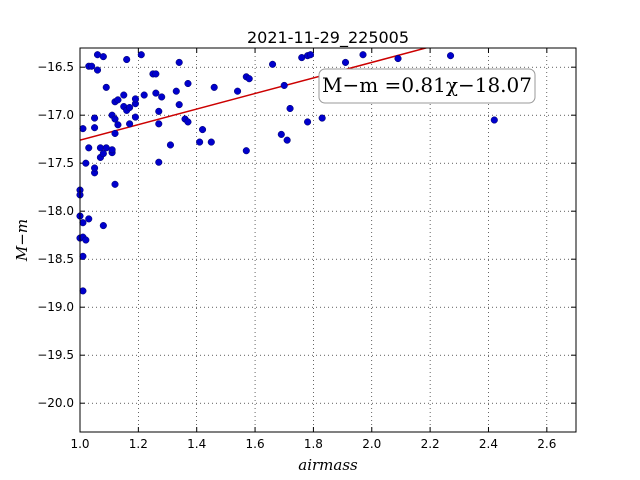  I want to click on annotation-box, so click(427, 86).